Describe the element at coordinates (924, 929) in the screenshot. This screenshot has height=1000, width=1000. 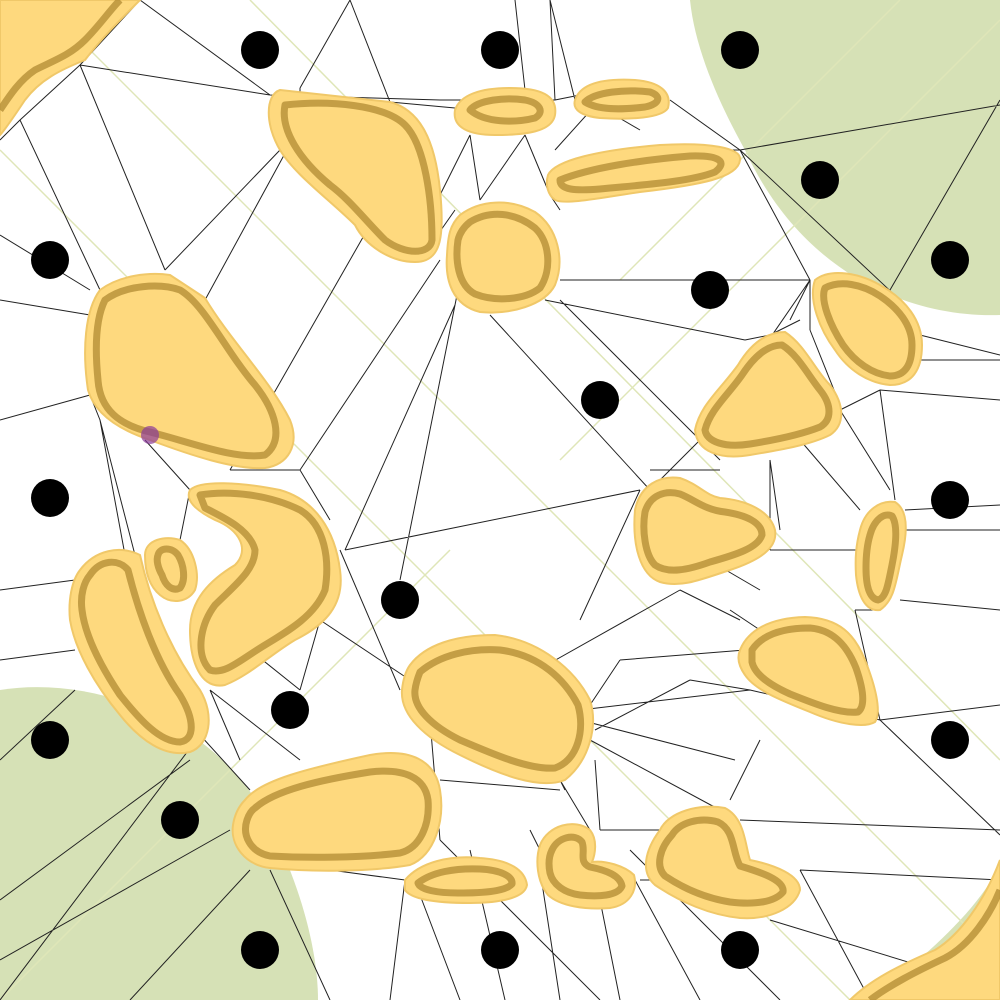
I see `obstacle-bottom-right-corner` at that location.